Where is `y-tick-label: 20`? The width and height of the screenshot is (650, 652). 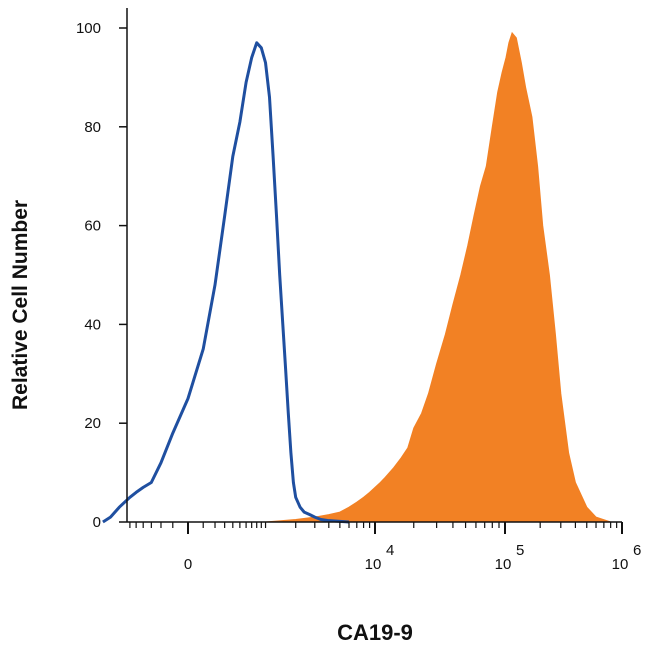
y-tick-label: 20 is located at coordinates (92, 423).